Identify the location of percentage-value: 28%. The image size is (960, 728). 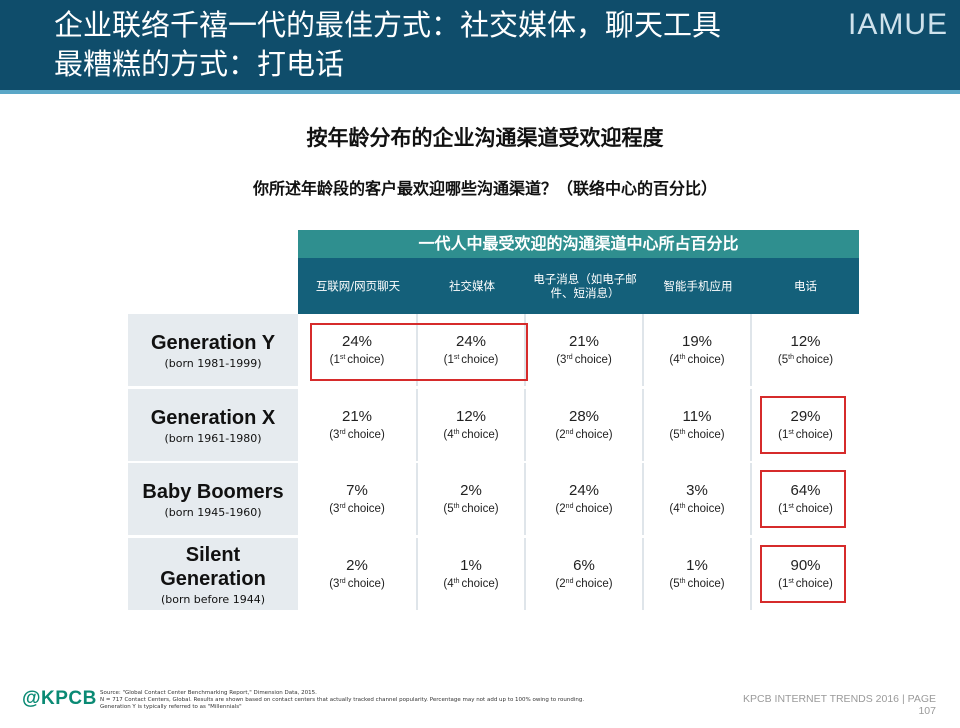
(584, 416).